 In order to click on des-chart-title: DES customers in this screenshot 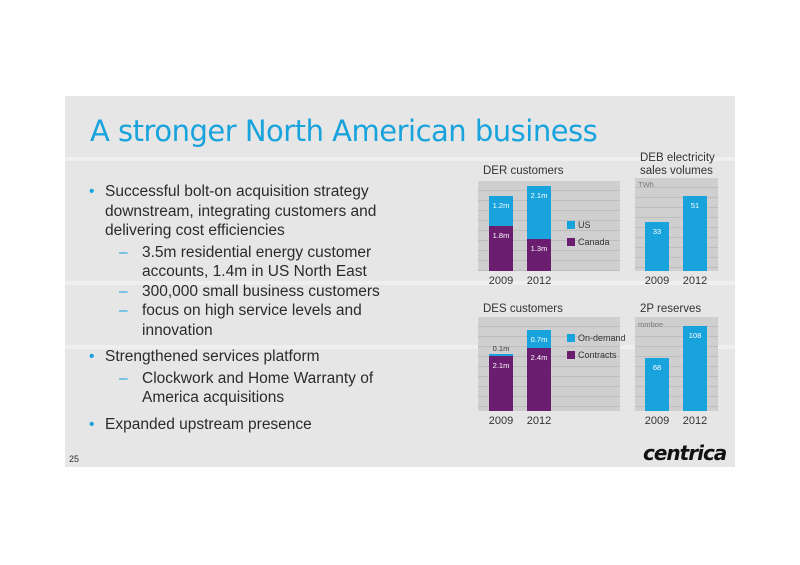, I will do `click(523, 309)`.